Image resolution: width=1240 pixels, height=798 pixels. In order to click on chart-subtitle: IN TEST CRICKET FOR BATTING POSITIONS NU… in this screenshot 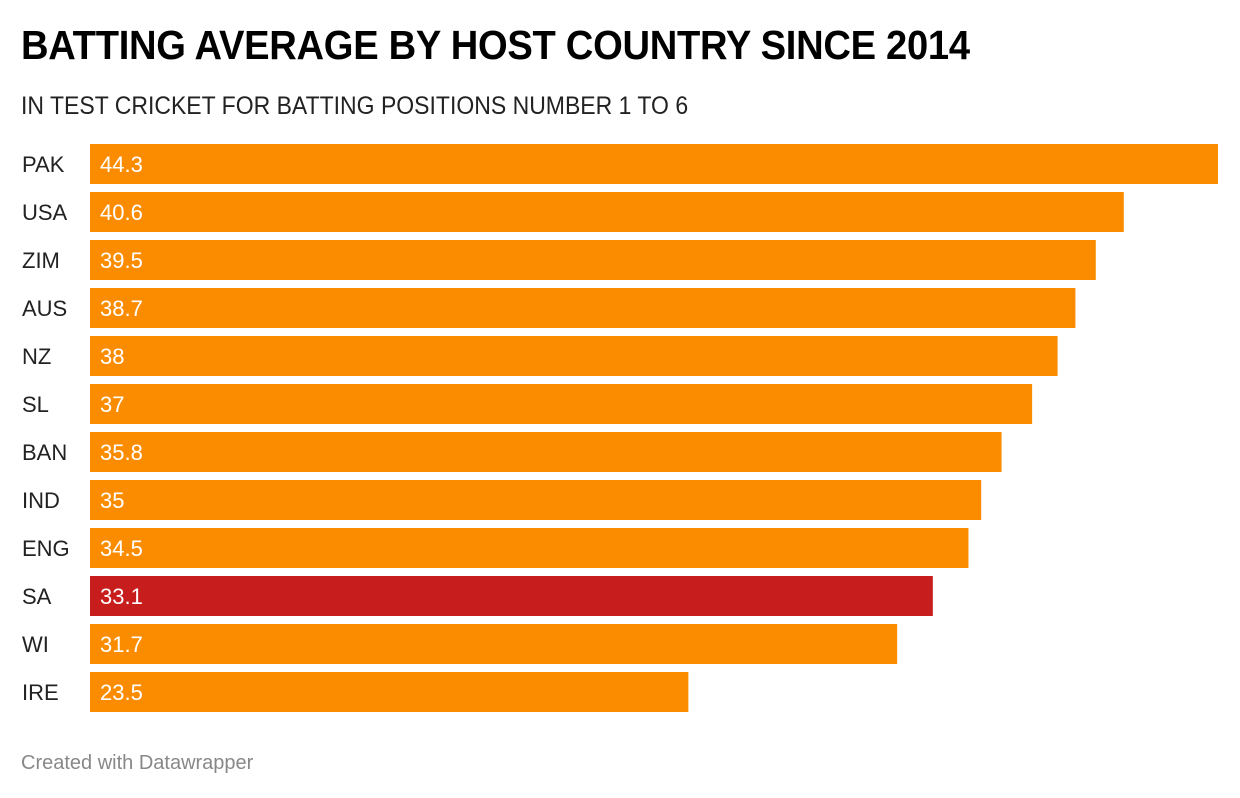, I will do `click(355, 106)`.